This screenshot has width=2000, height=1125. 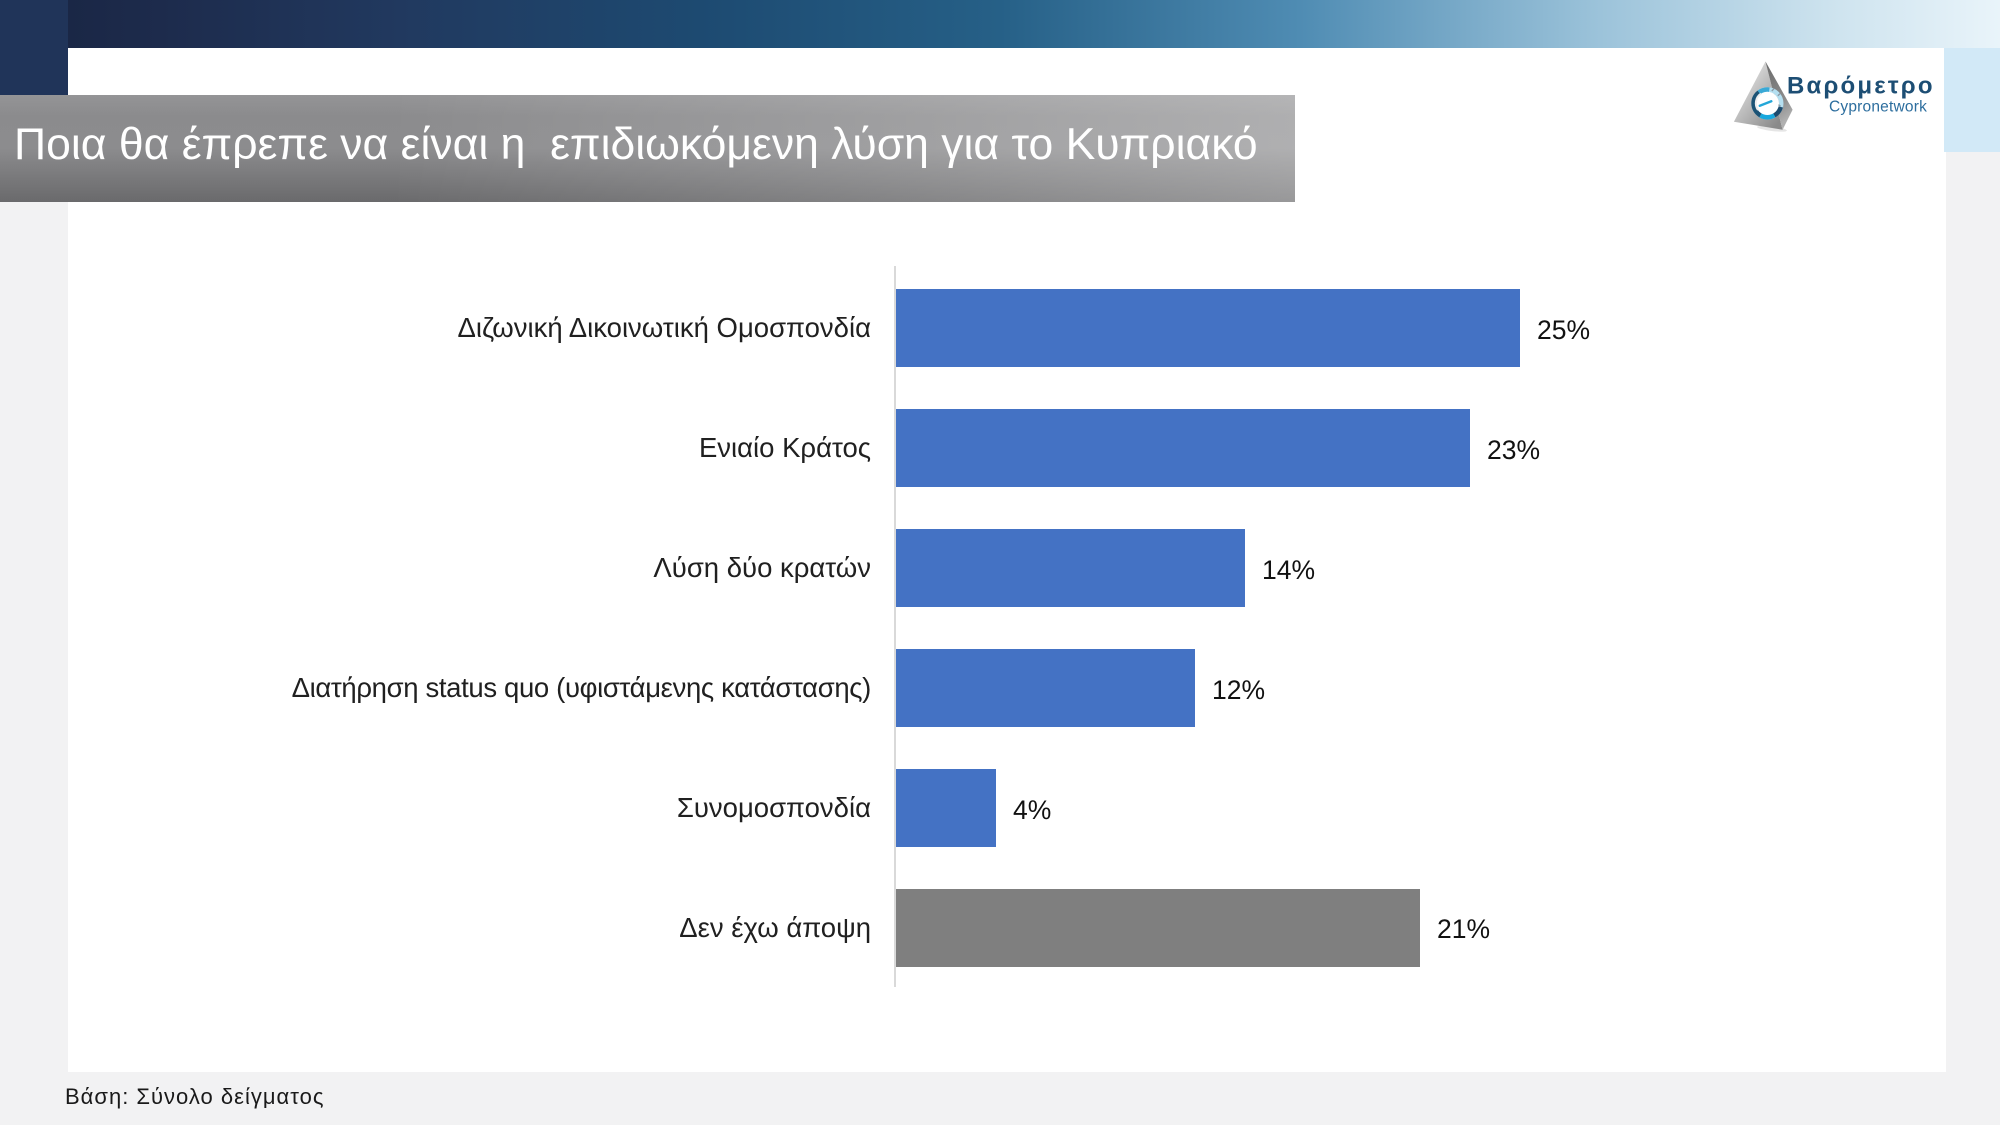 What do you see at coordinates (1878, 106) in the screenshot?
I see `svg-text: Cypronetwork` at bounding box center [1878, 106].